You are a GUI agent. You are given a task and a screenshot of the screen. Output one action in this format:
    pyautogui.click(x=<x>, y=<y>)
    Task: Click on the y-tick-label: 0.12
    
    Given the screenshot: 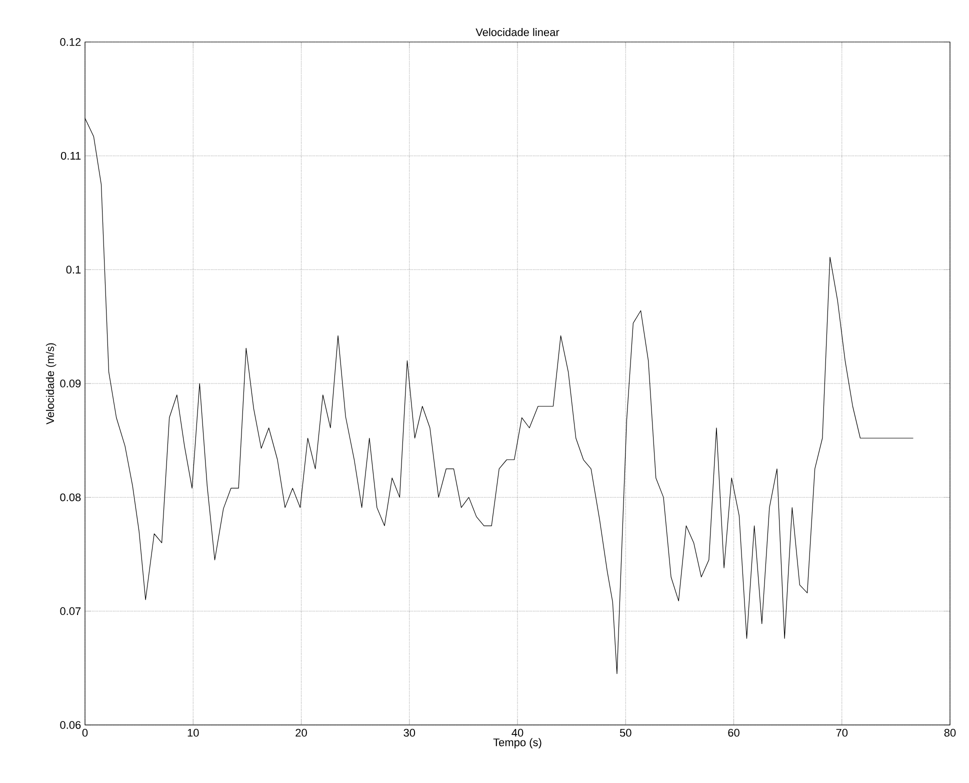 What is the action you would take?
    pyautogui.click(x=70, y=42)
    